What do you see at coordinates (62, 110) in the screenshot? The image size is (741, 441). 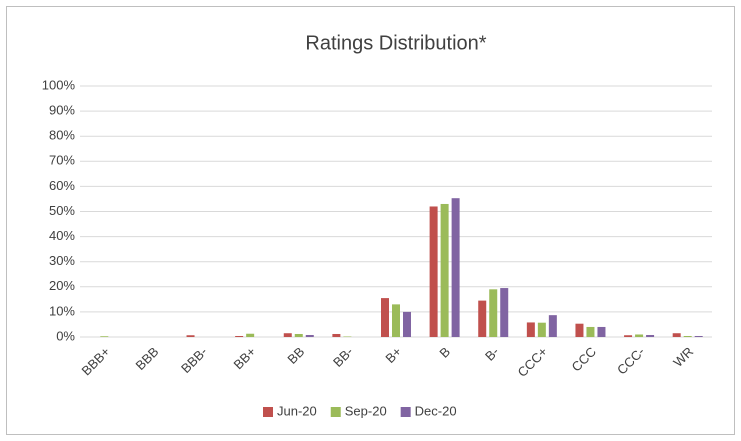 I see `y-tick-label: 90%` at bounding box center [62, 110].